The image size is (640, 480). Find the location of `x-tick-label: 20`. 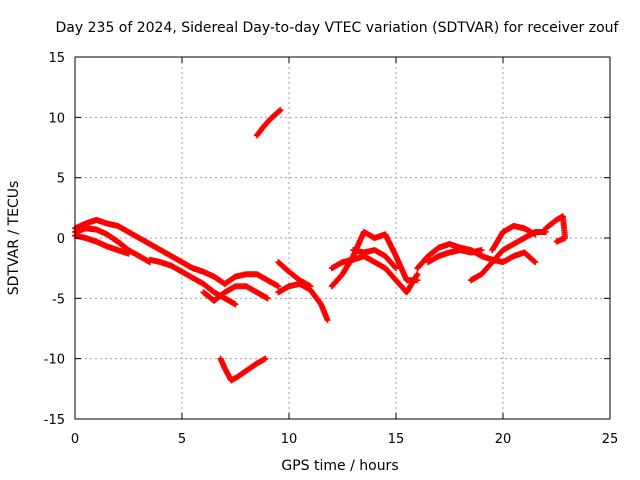

x-tick-label: 20 is located at coordinates (503, 439).